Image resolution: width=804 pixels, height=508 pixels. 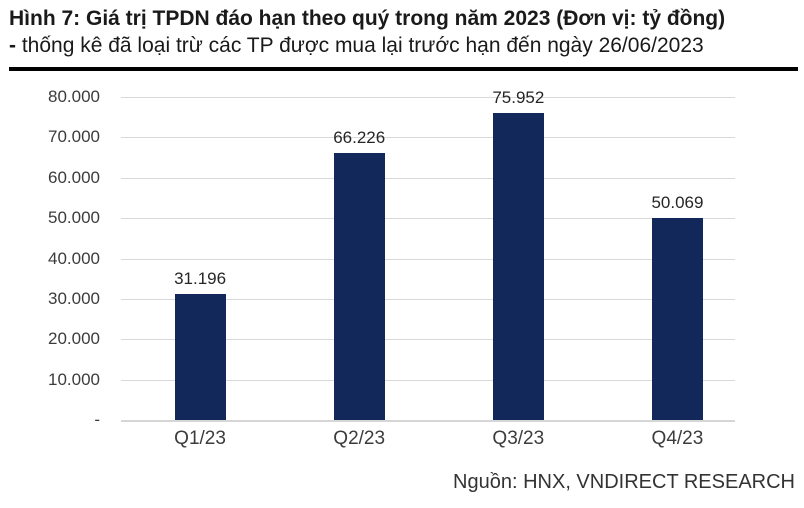 I want to click on source-credit: Nguồn: HNX, VNDIRECT RESEARCH, so click(x=624, y=482).